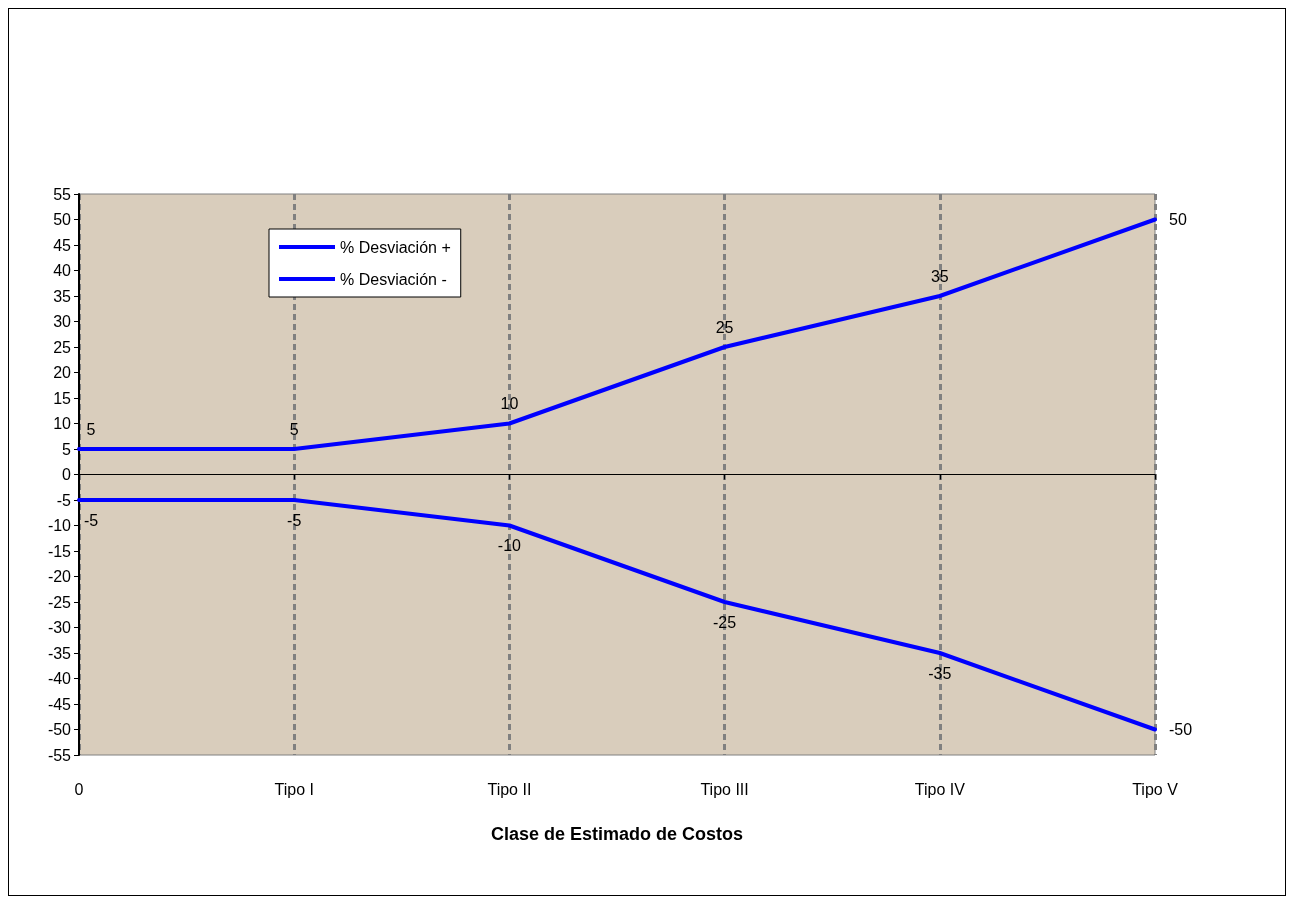  I want to click on x-tick-label: Tipo IV, so click(940, 789).